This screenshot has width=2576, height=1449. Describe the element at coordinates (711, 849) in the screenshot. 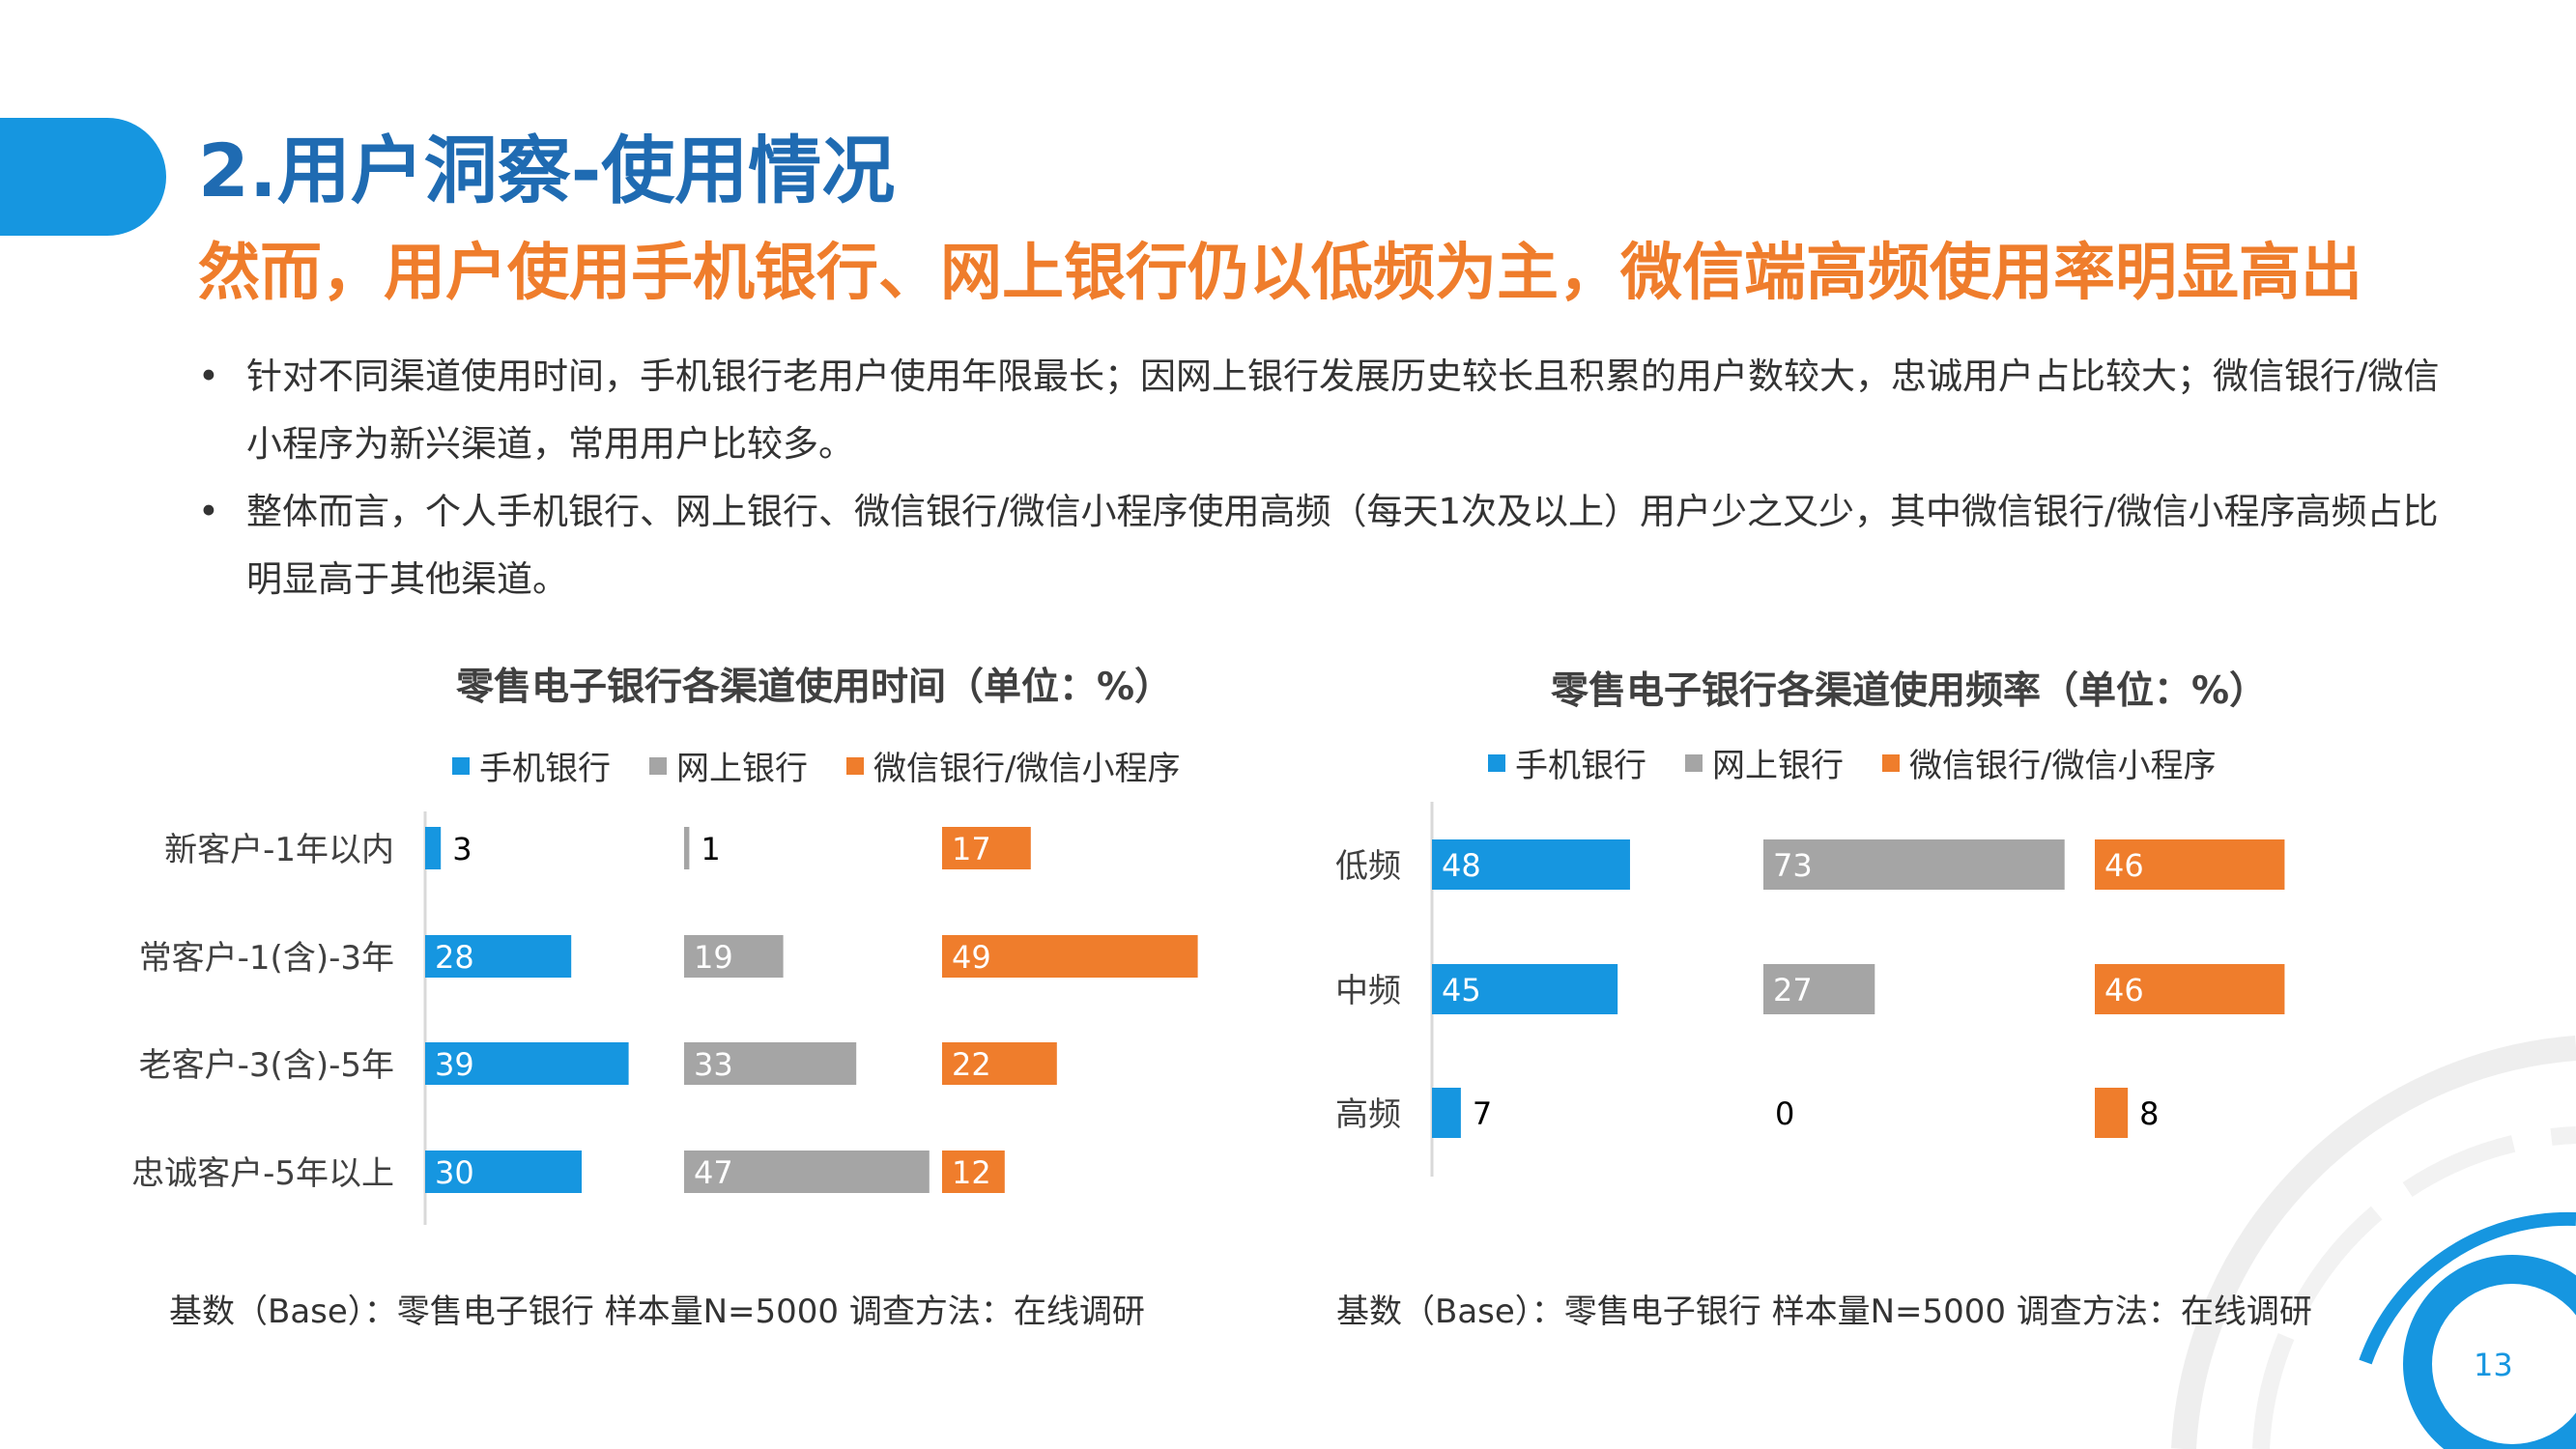

I see `data-label: 1` at that location.